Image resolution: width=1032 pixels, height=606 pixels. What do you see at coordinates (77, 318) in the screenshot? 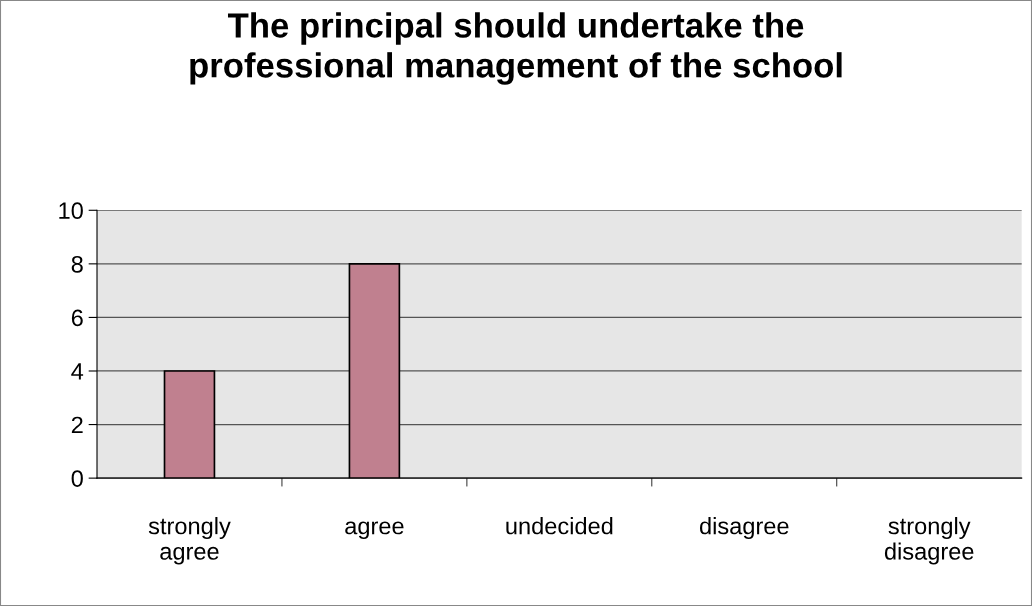
I see `y-tick-label: 6` at bounding box center [77, 318].